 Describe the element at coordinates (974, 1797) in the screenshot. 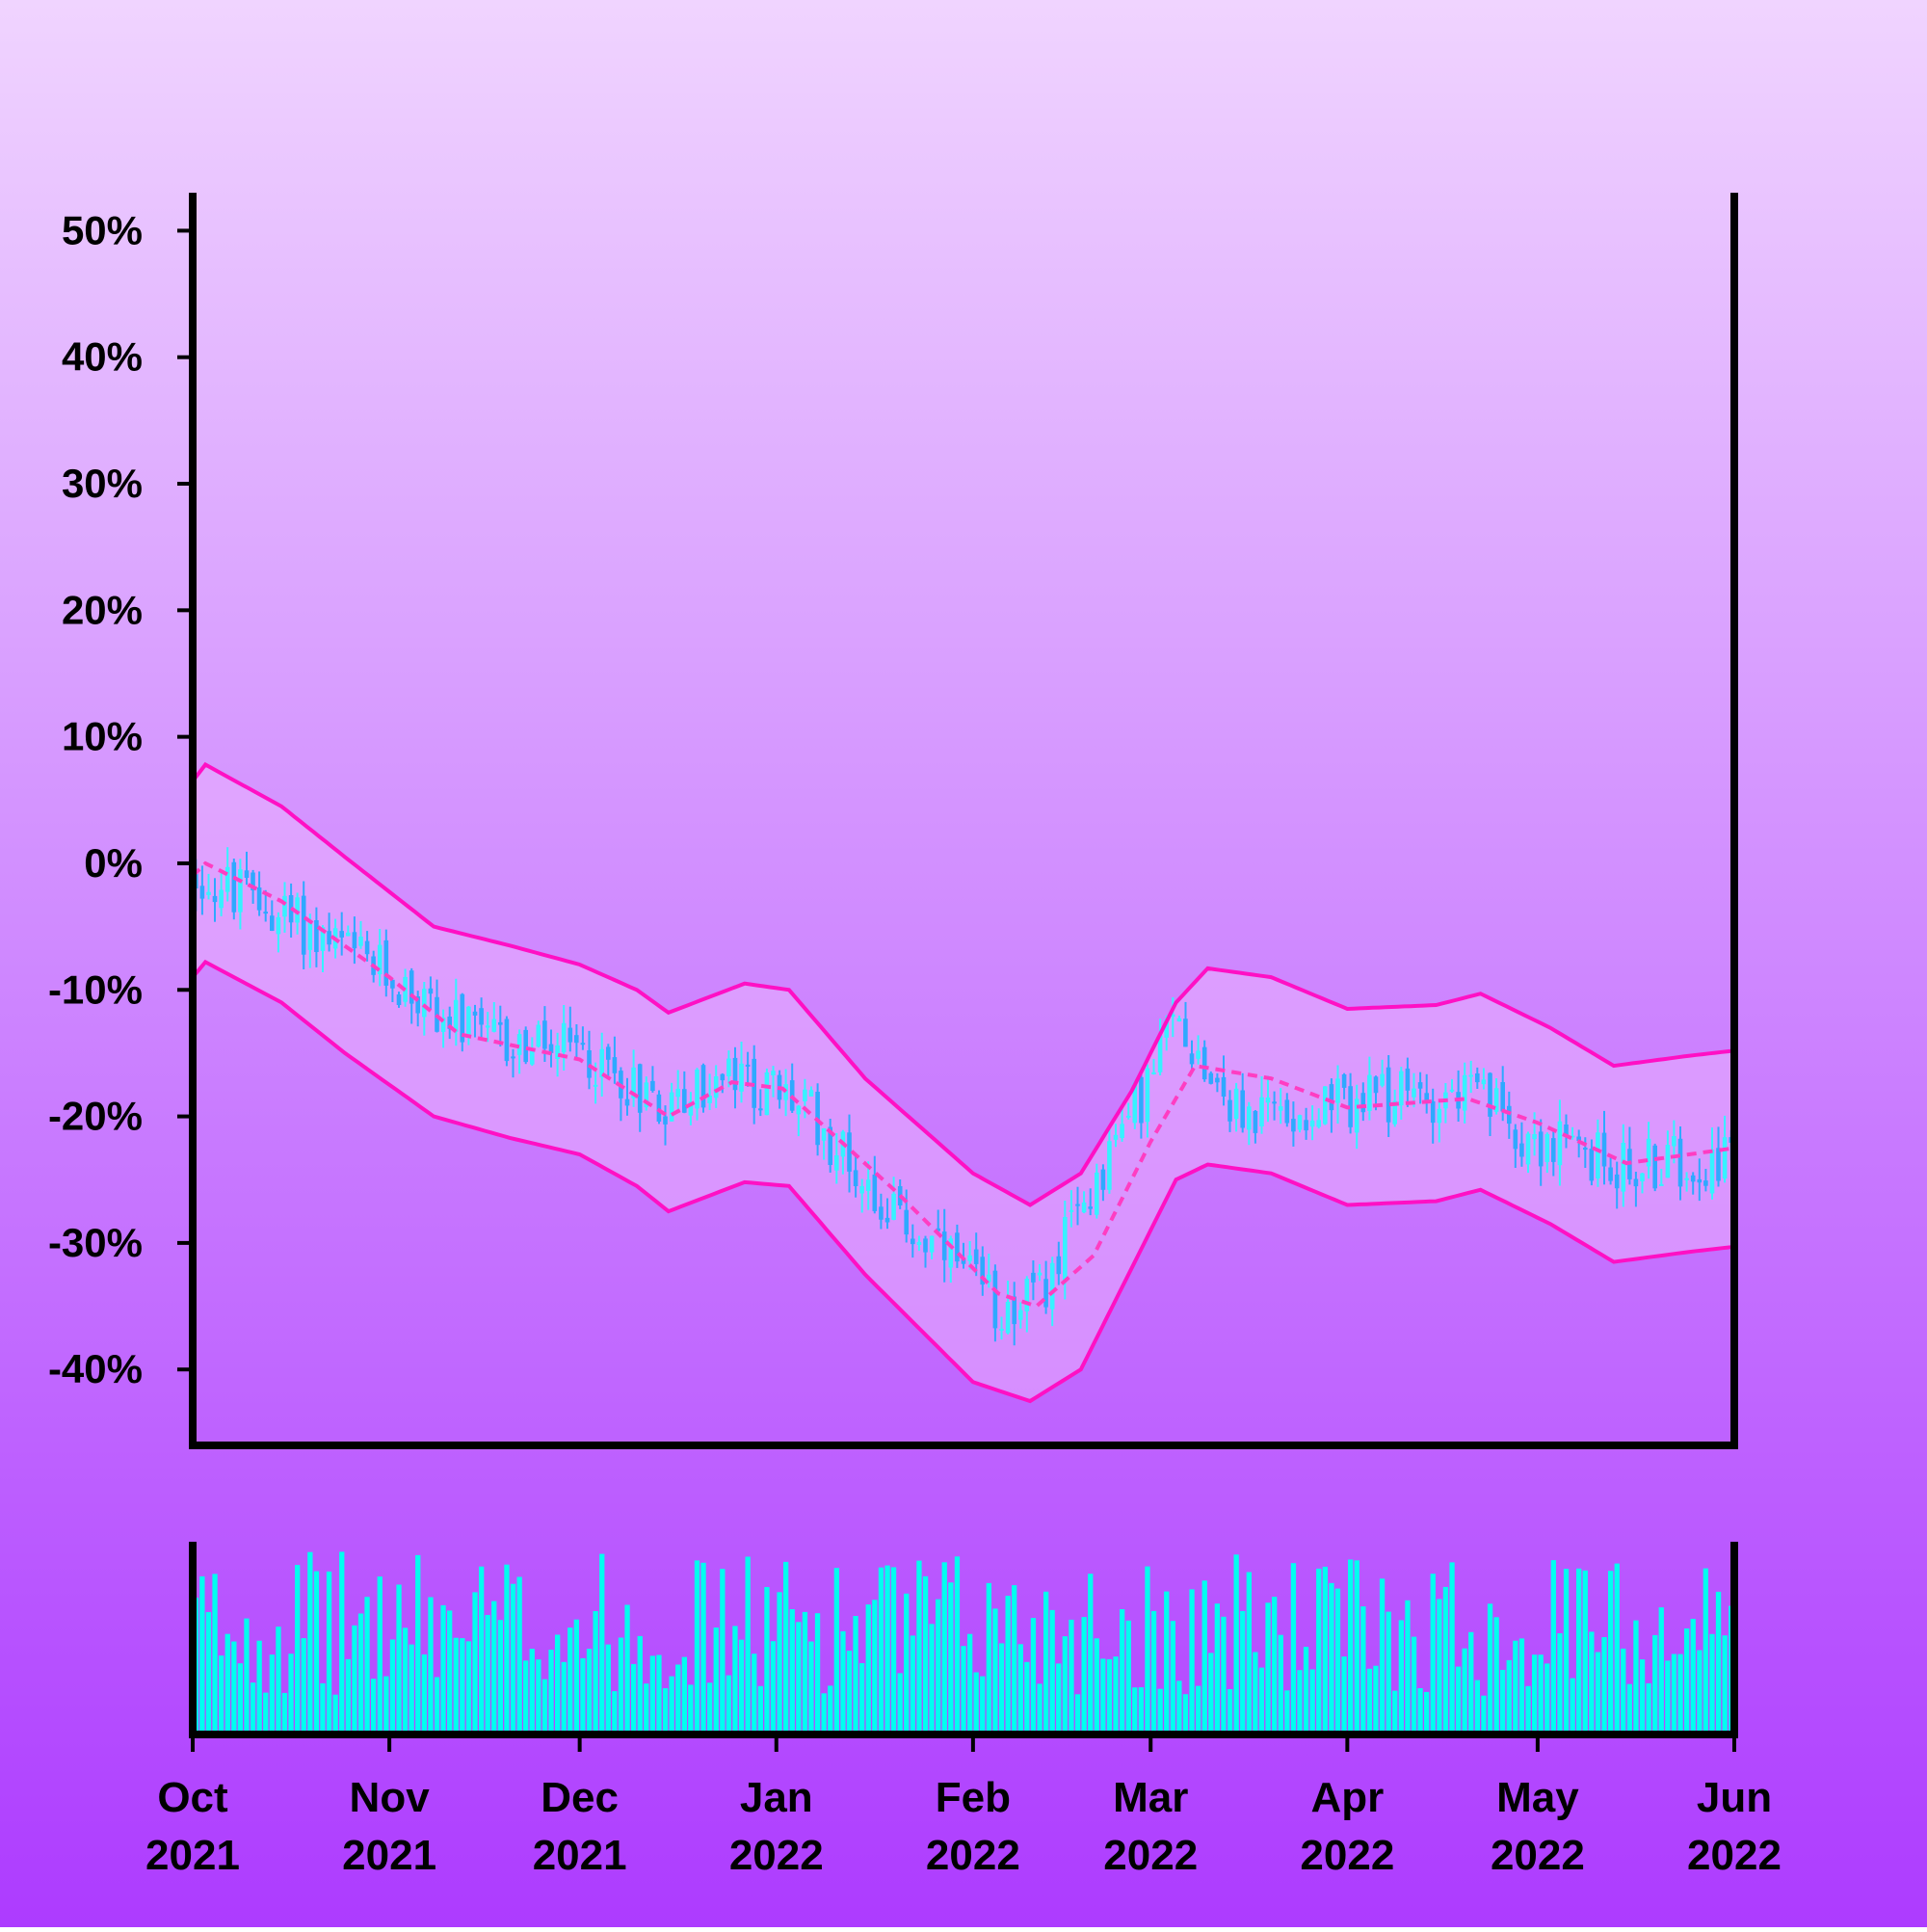

I see `x-tick-month: Feb` at that location.